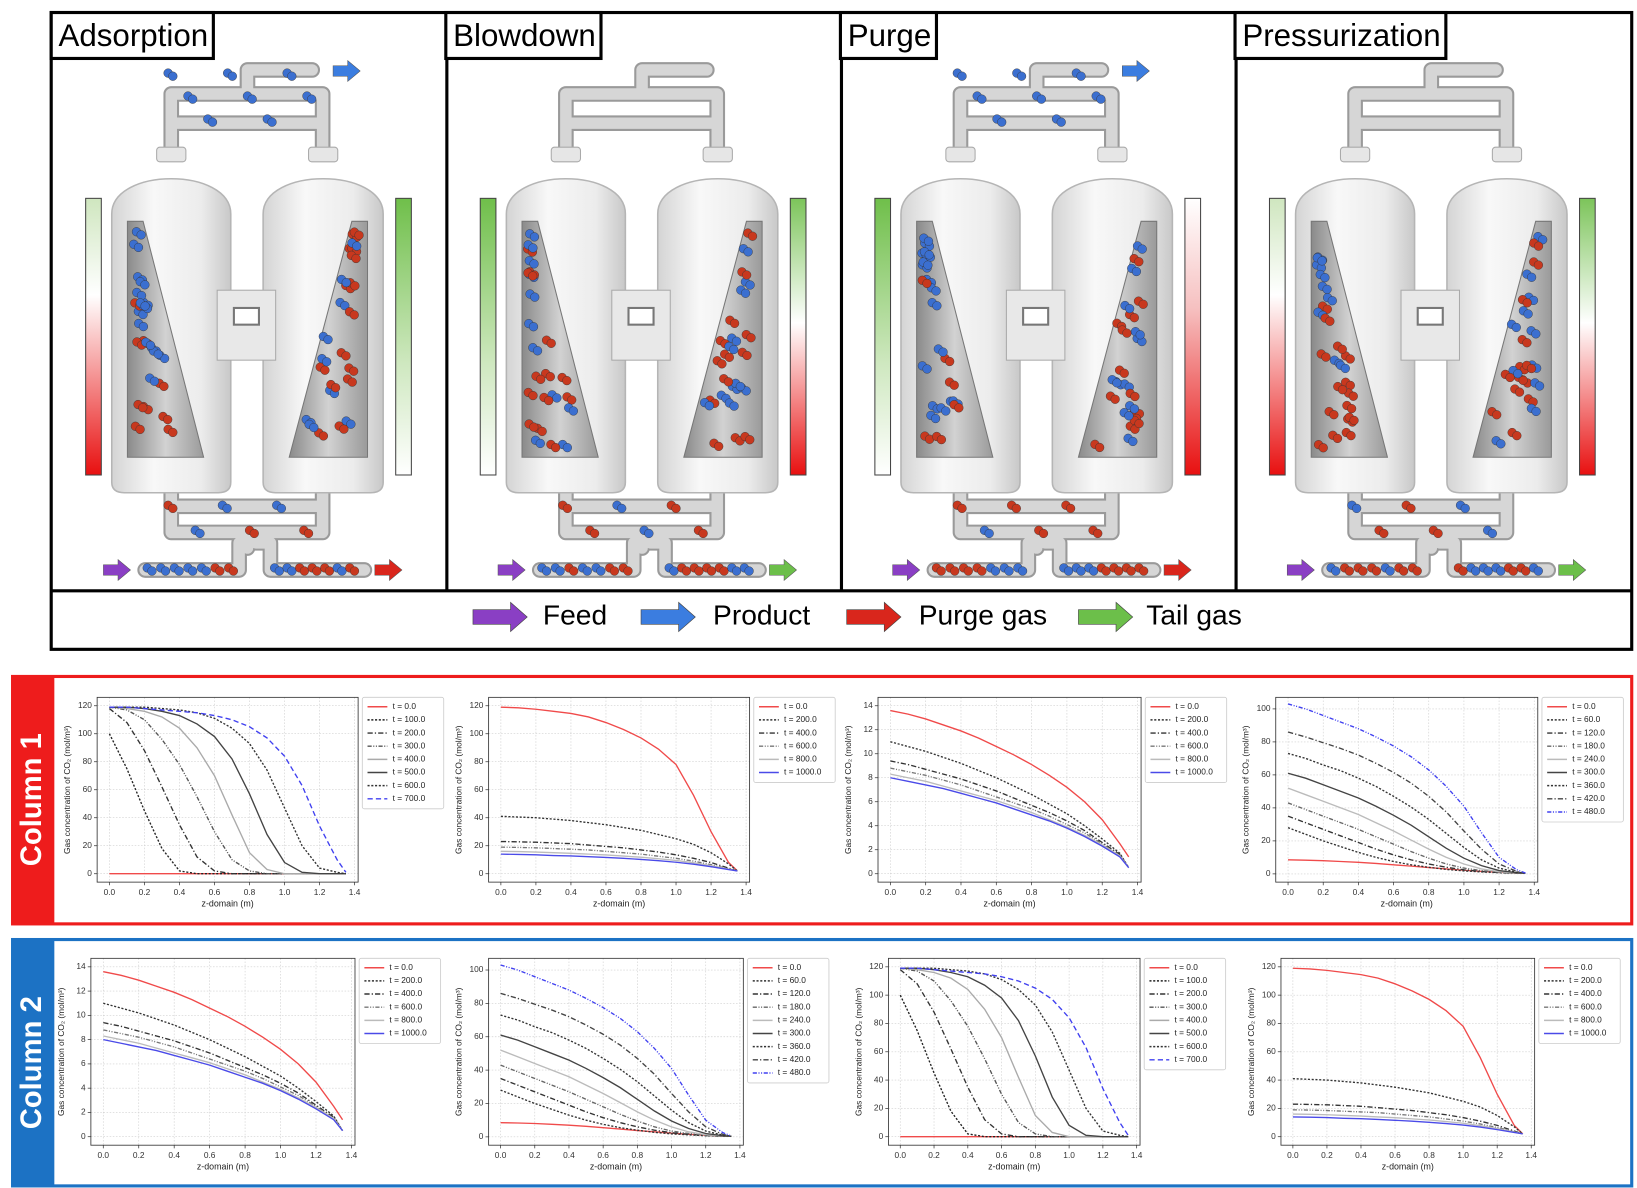 This screenshot has height=1188, width=1637. I want to click on legend-box, so click(1185, 1014).